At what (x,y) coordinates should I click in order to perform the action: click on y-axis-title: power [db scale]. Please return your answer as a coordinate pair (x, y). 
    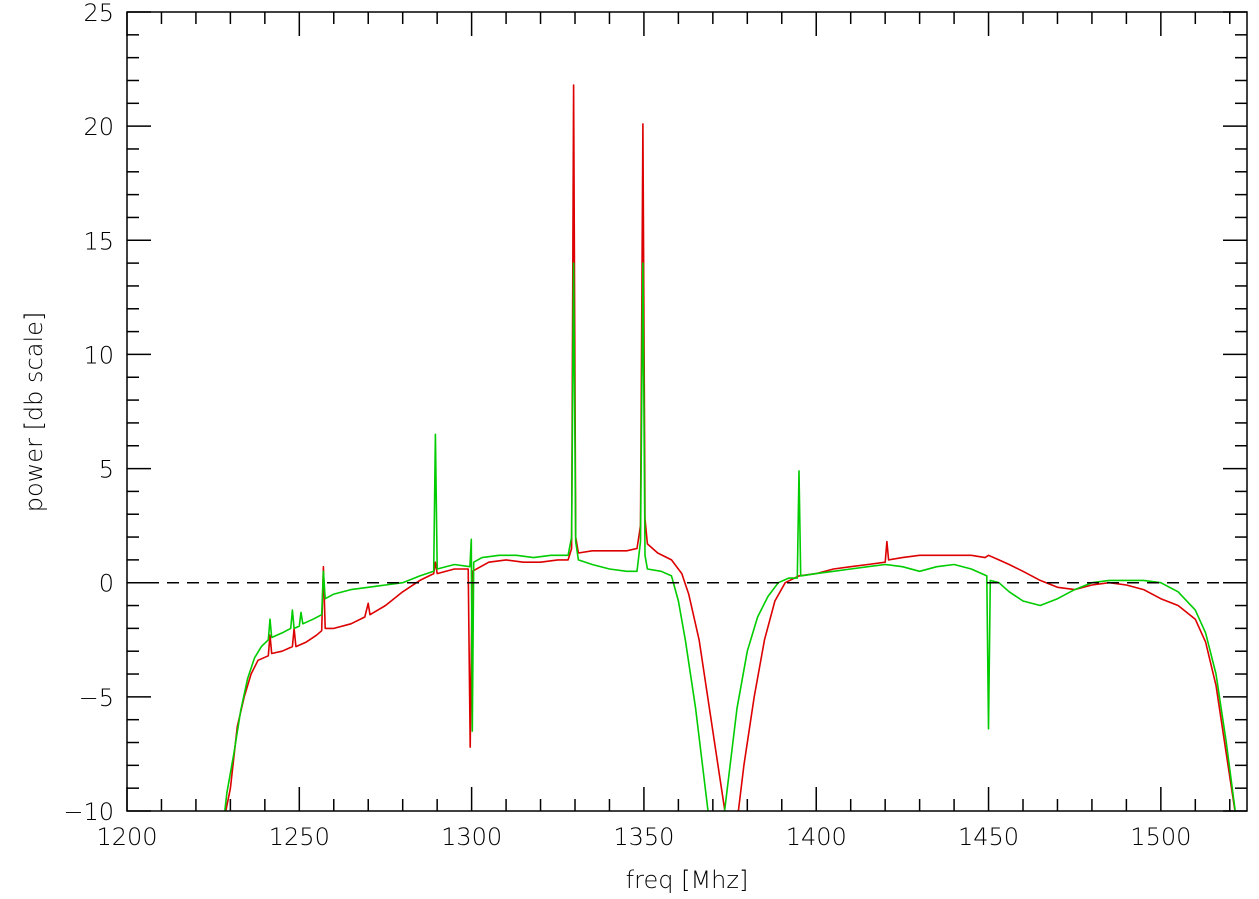
    Looking at the image, I should click on (34, 412).